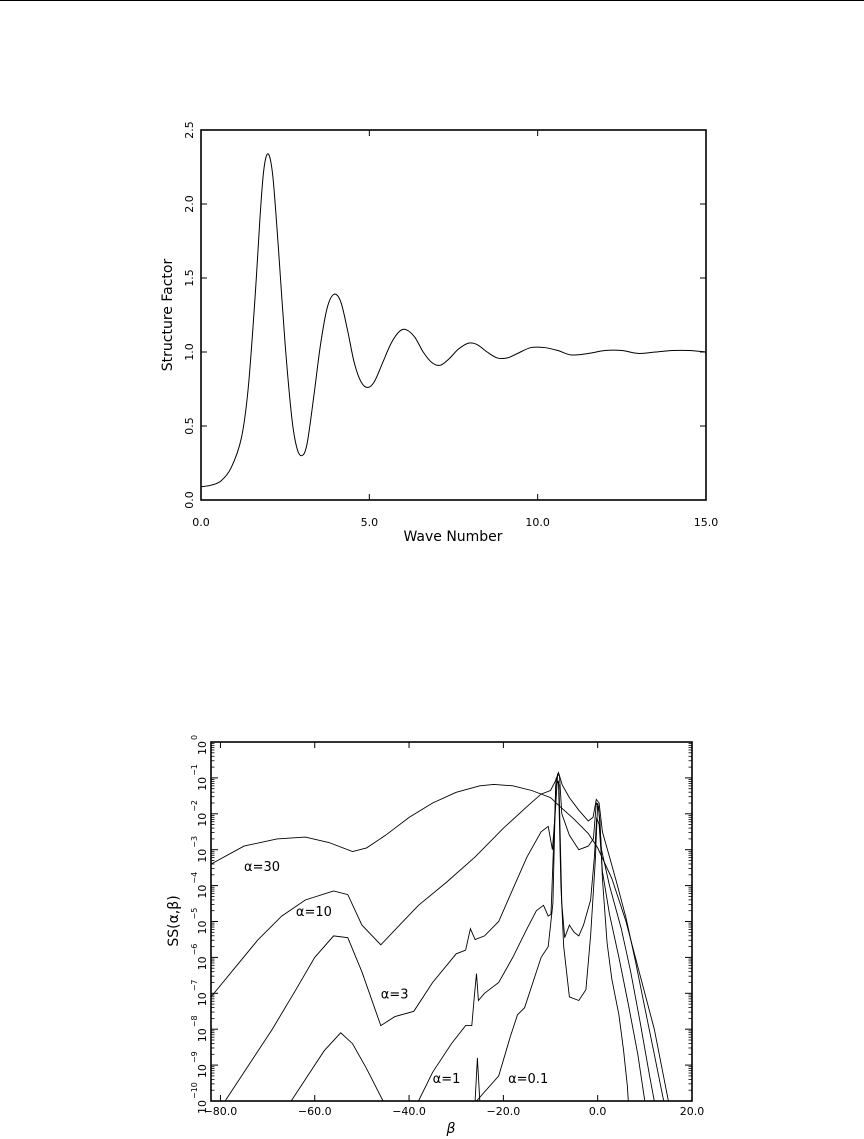  What do you see at coordinates (451, 1129) in the screenshot?
I see `x-axis-label: β` at bounding box center [451, 1129].